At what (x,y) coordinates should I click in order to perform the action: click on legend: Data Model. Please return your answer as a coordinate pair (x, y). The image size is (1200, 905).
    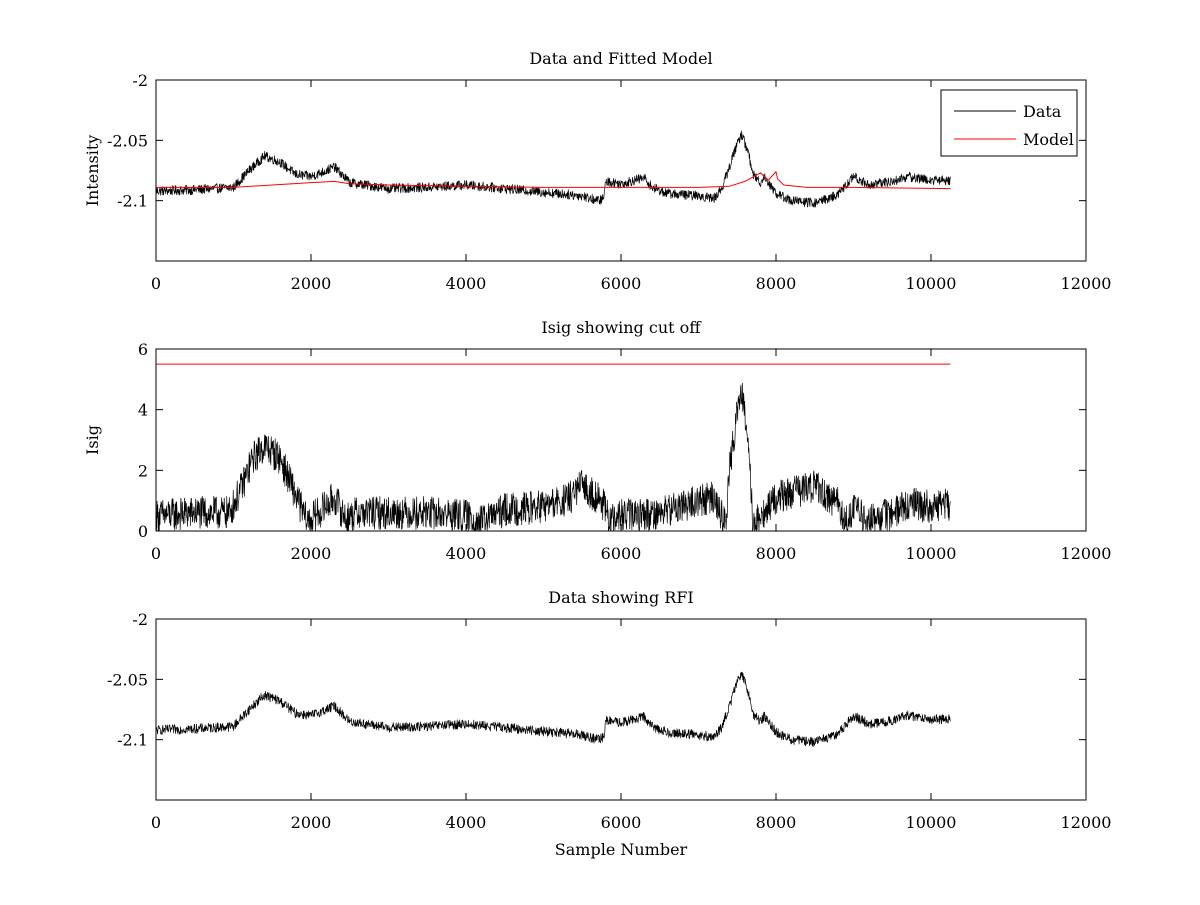
    Looking at the image, I should click on (1009, 123).